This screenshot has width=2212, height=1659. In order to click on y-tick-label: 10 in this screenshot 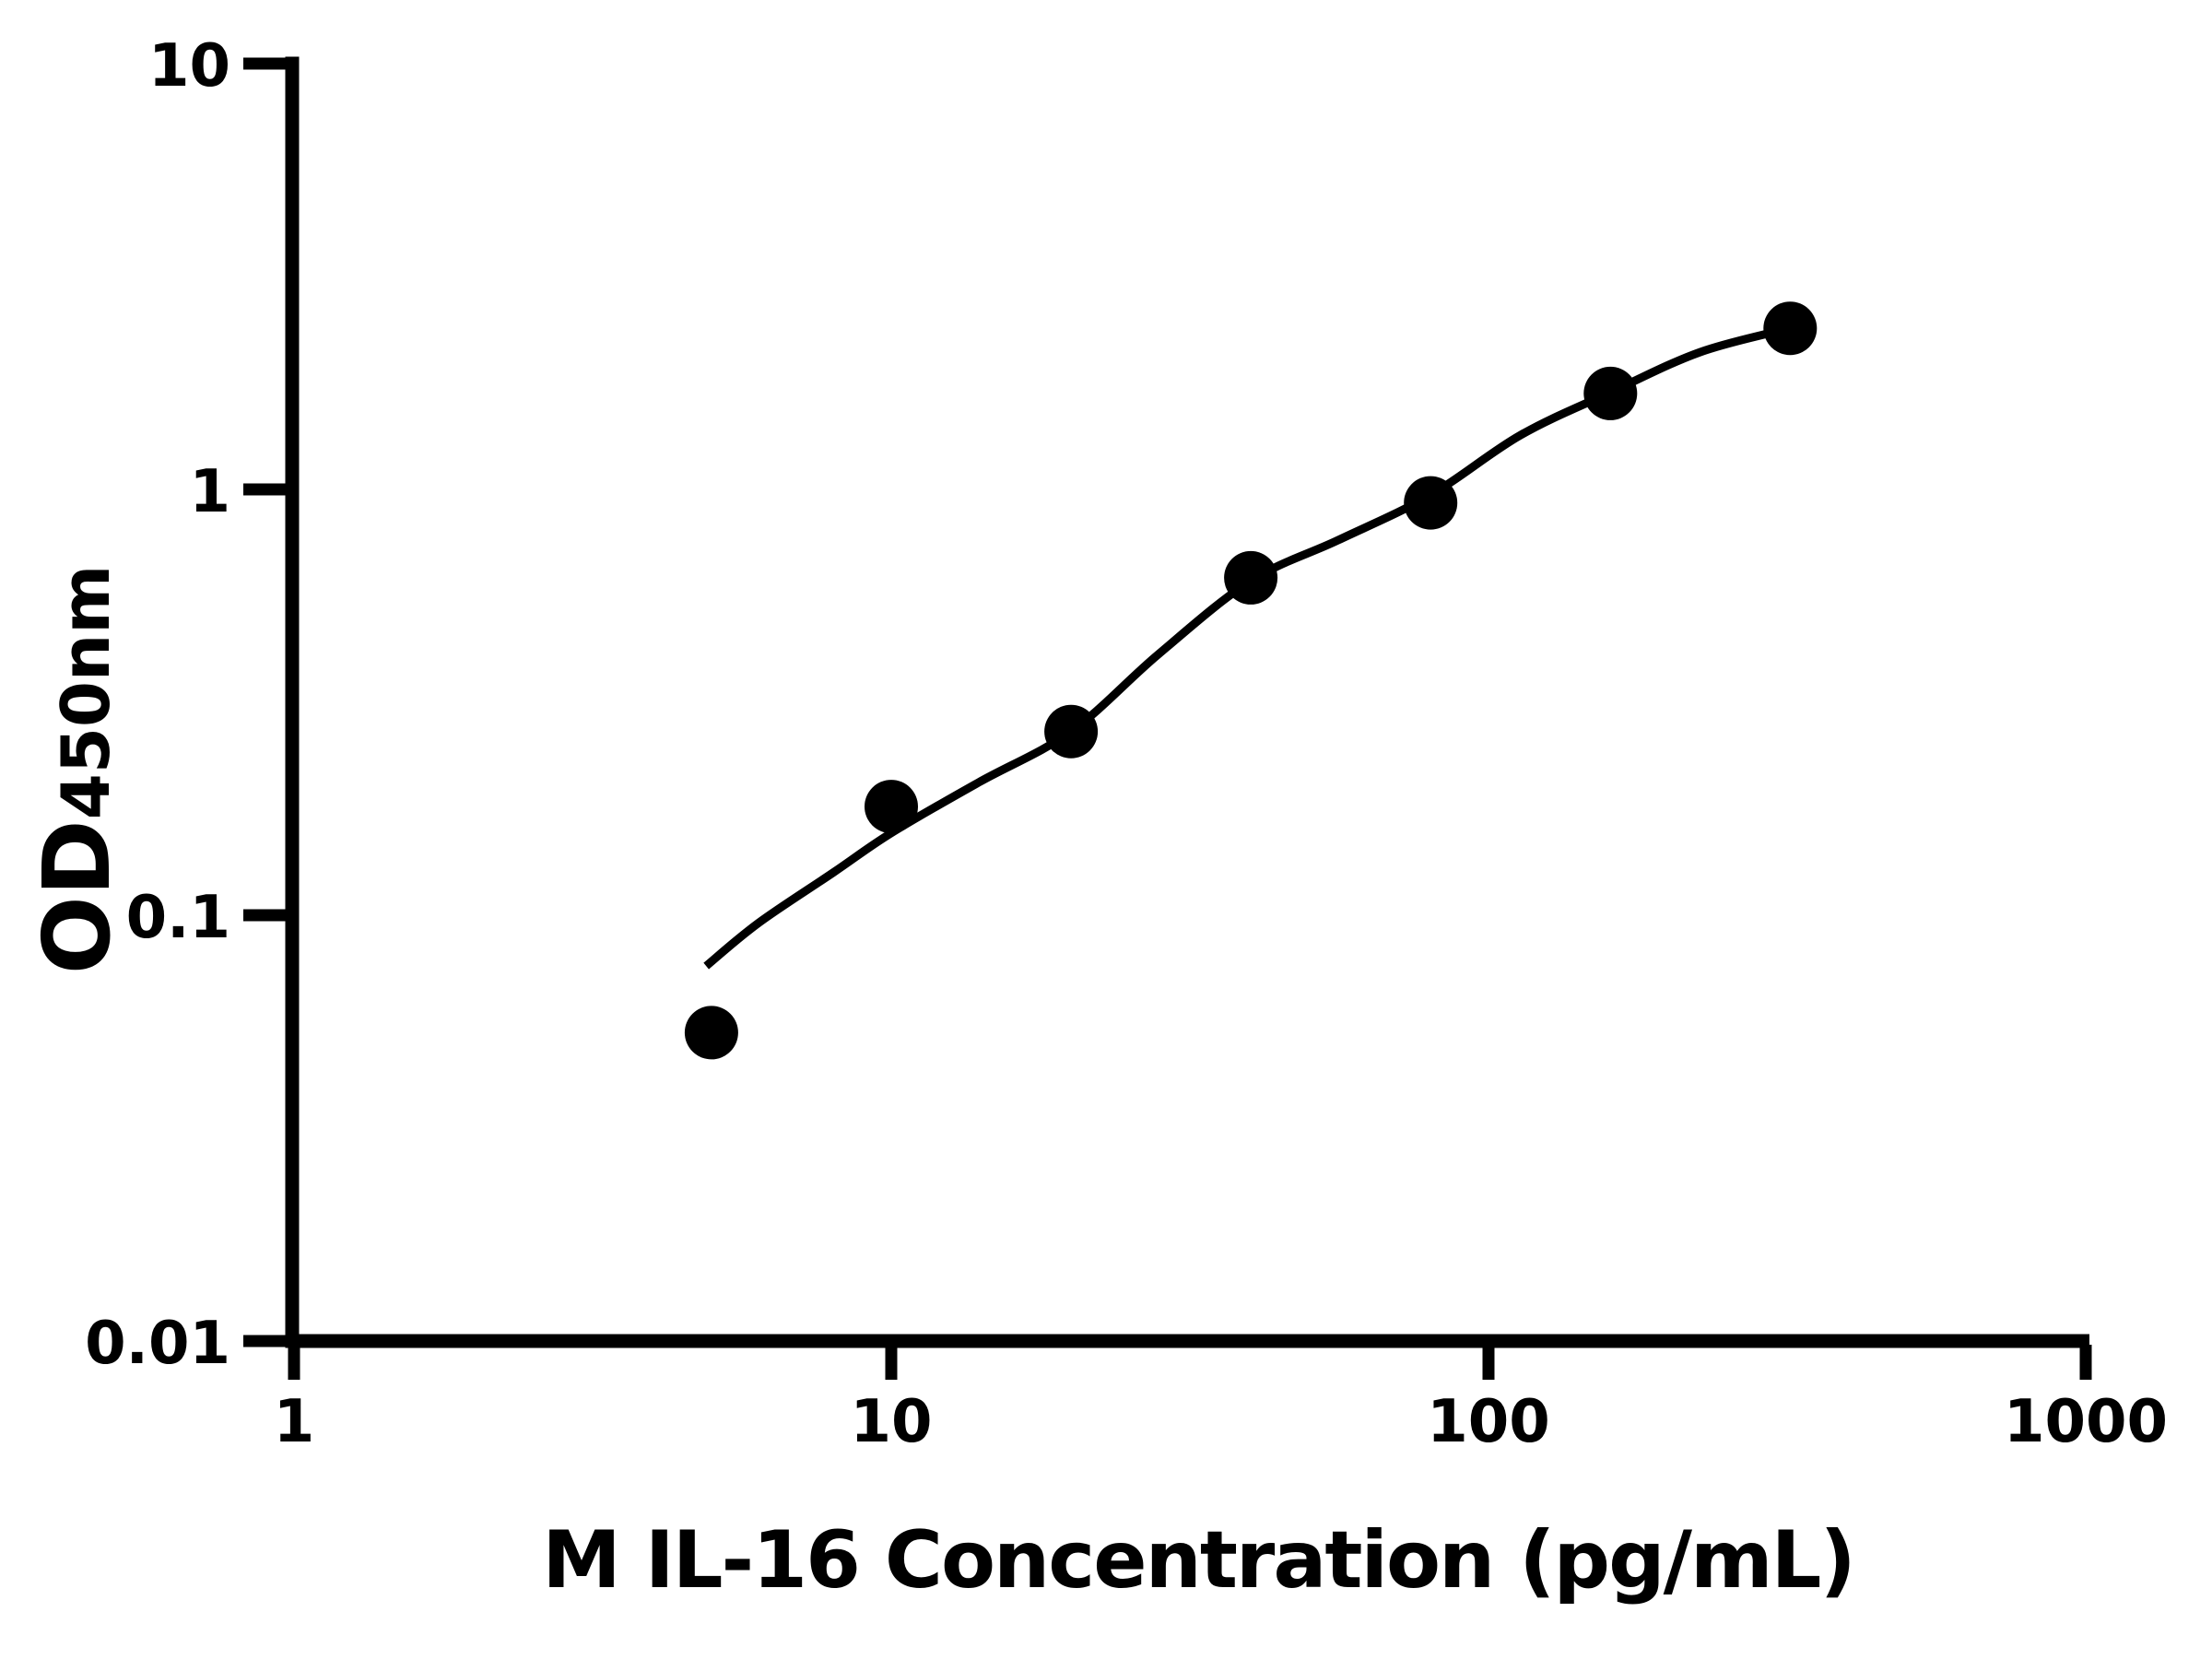, I will do `click(189, 66)`.